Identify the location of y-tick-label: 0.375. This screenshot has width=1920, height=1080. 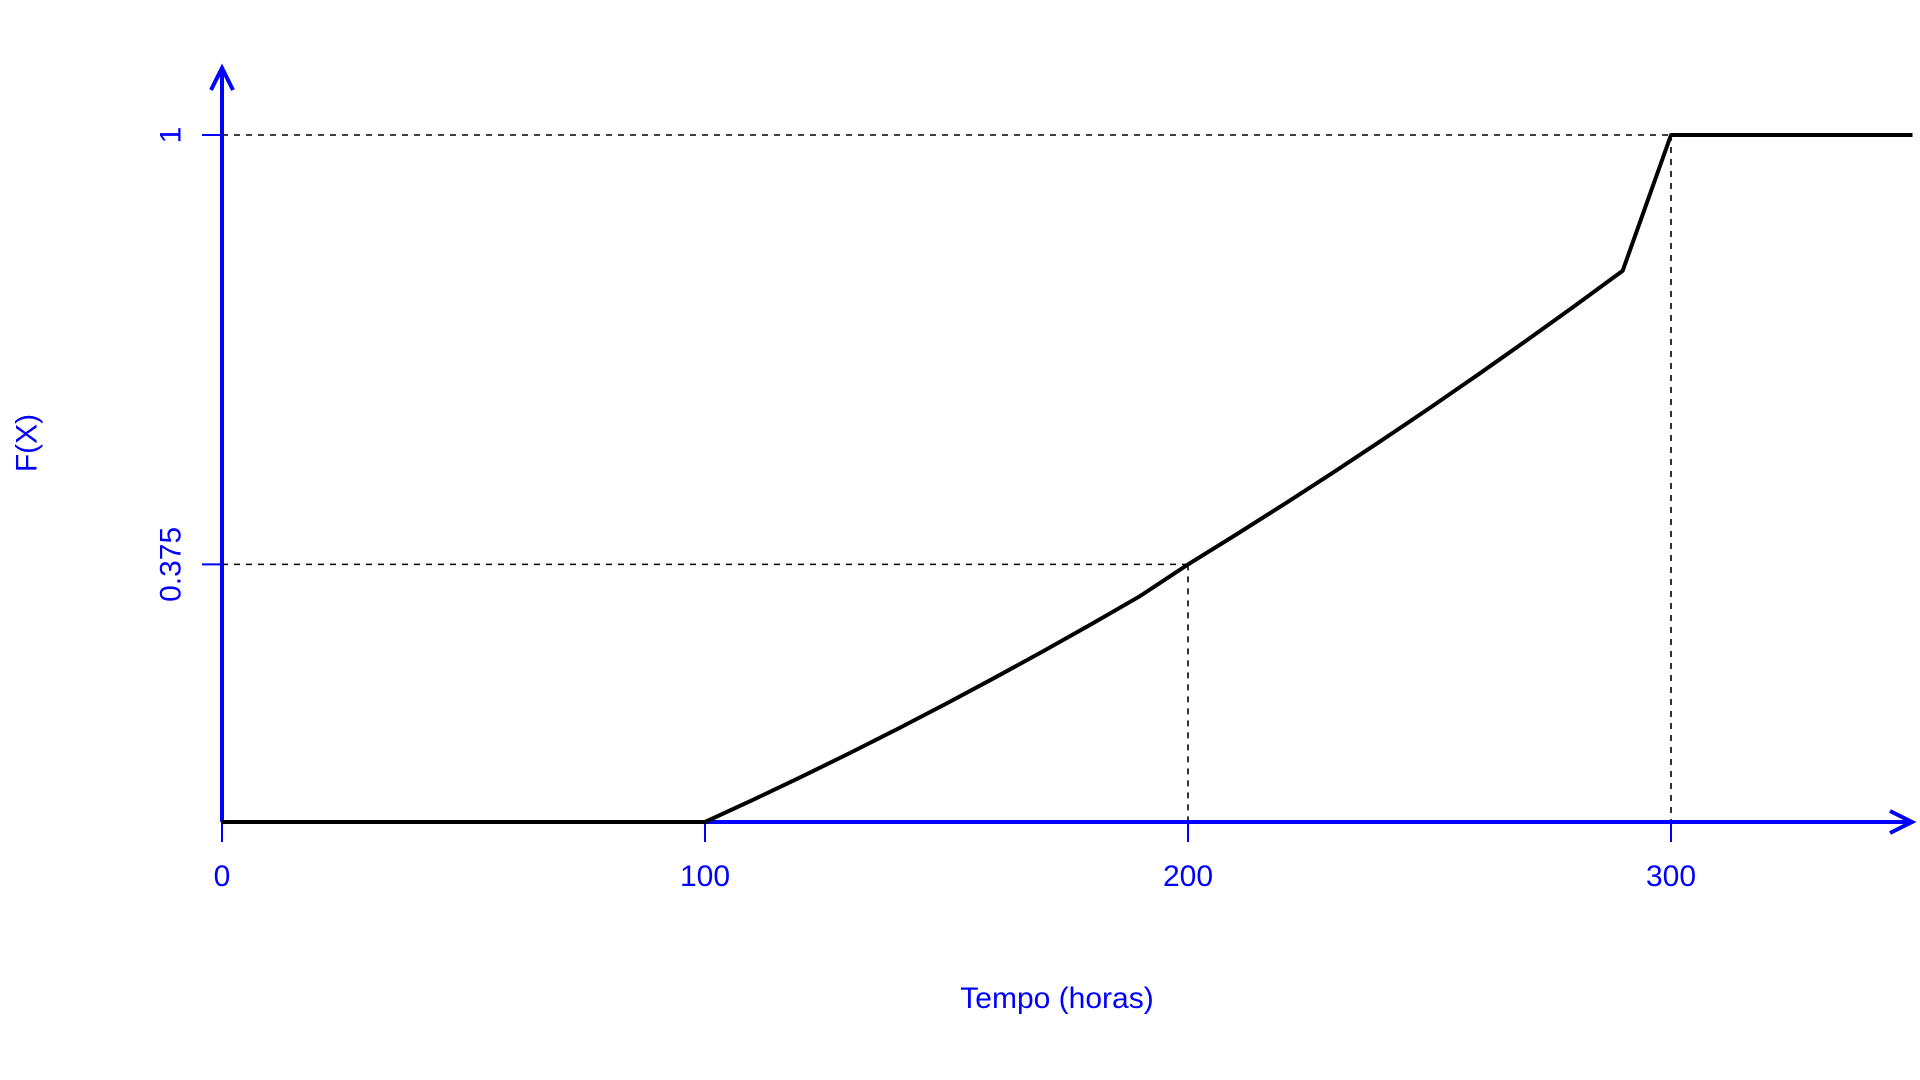
(171, 564).